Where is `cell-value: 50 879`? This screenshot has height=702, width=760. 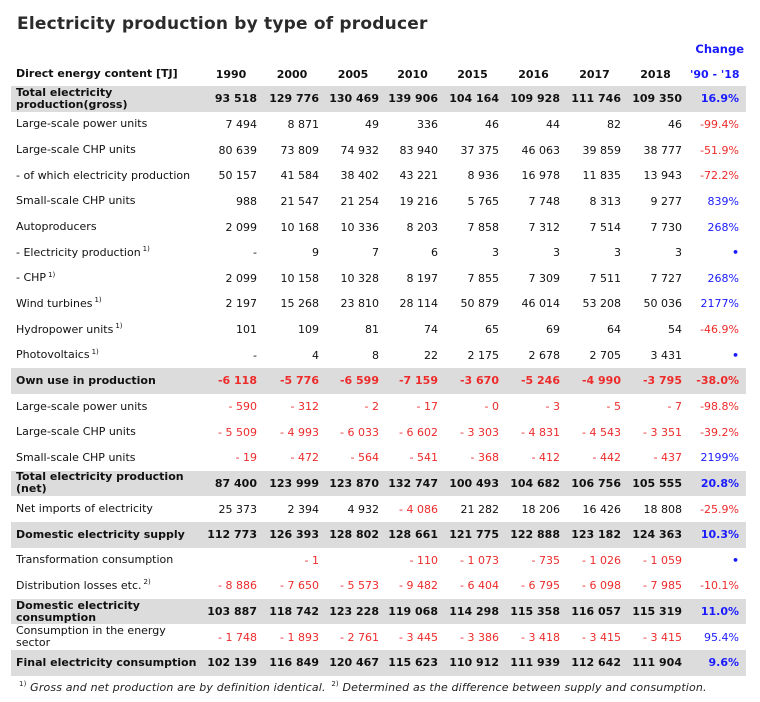
cell-value: 50 879 is located at coordinates (480, 304).